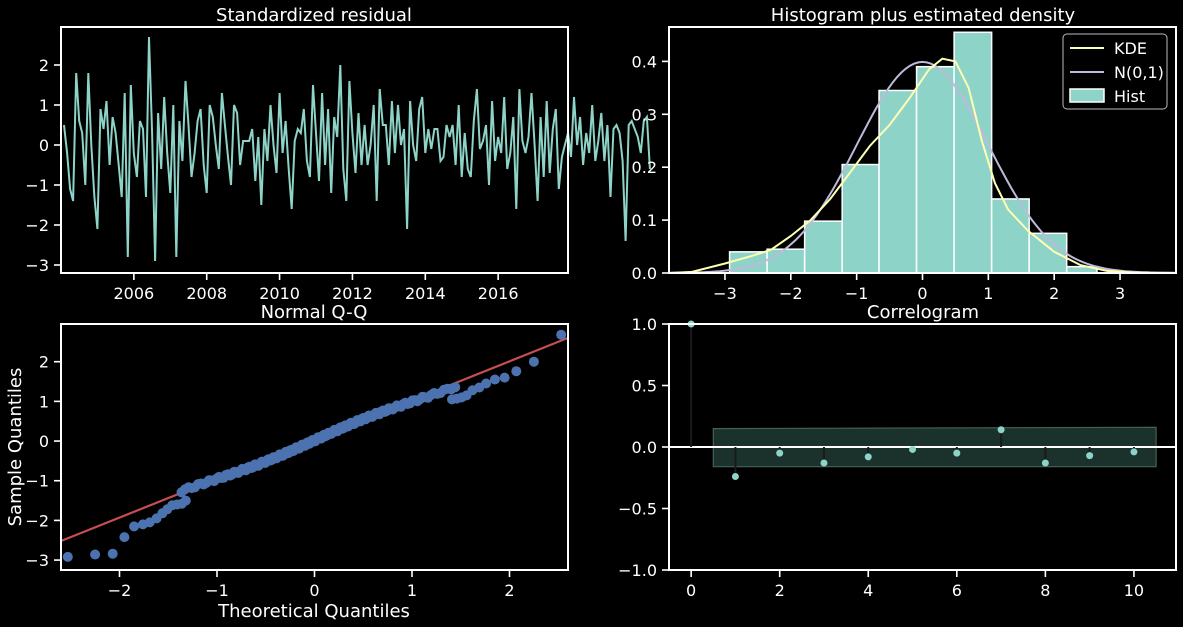 The height and width of the screenshot is (627, 1183). Describe the element at coordinates (957, 590) in the screenshot. I see `acf-xtick-label: 6` at that location.